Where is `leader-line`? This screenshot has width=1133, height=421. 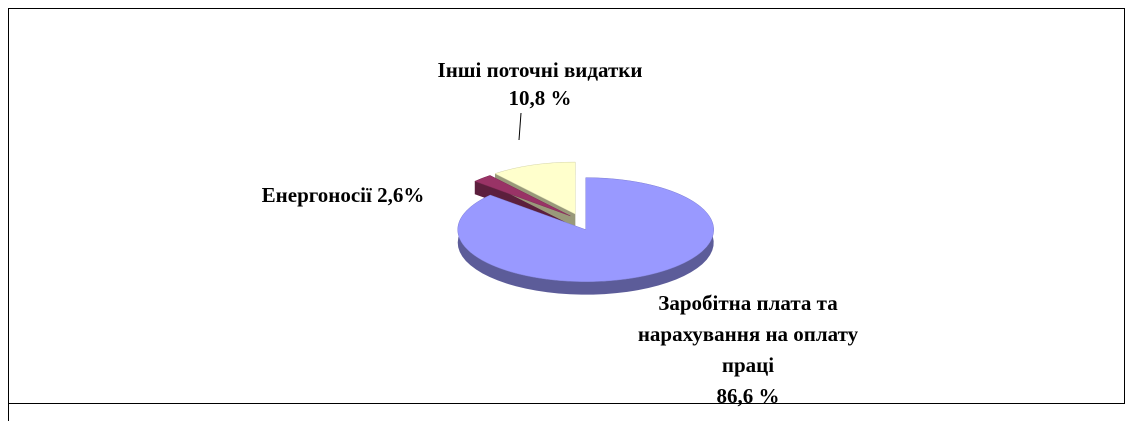
leader-line is located at coordinates (520, 126).